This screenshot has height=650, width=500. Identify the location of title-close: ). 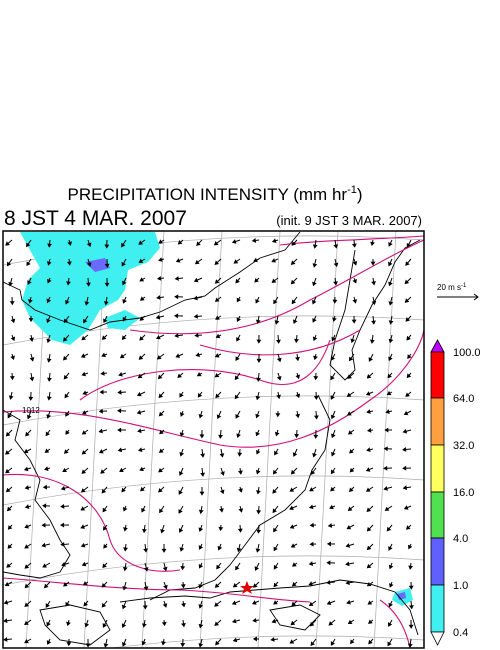
(360, 194).